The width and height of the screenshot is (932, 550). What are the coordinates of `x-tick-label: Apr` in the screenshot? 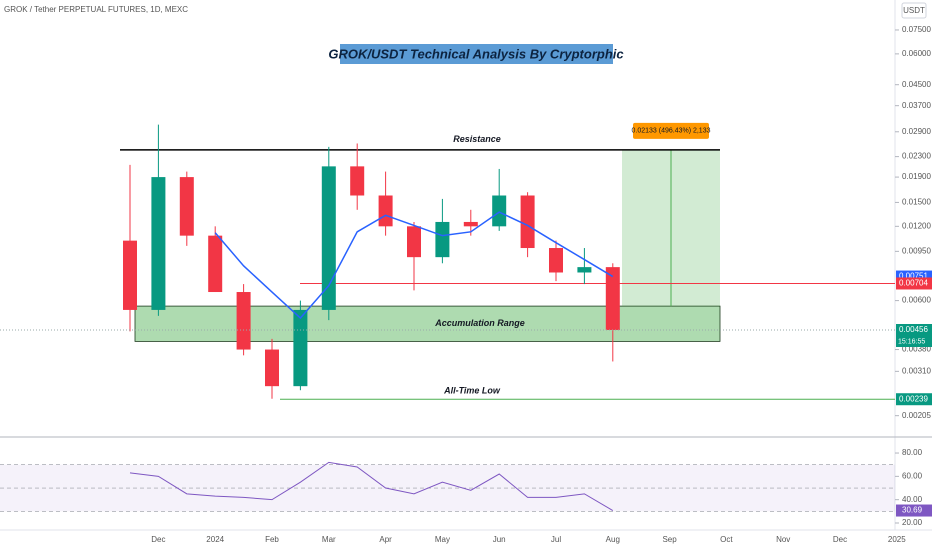 It's located at (385, 539).